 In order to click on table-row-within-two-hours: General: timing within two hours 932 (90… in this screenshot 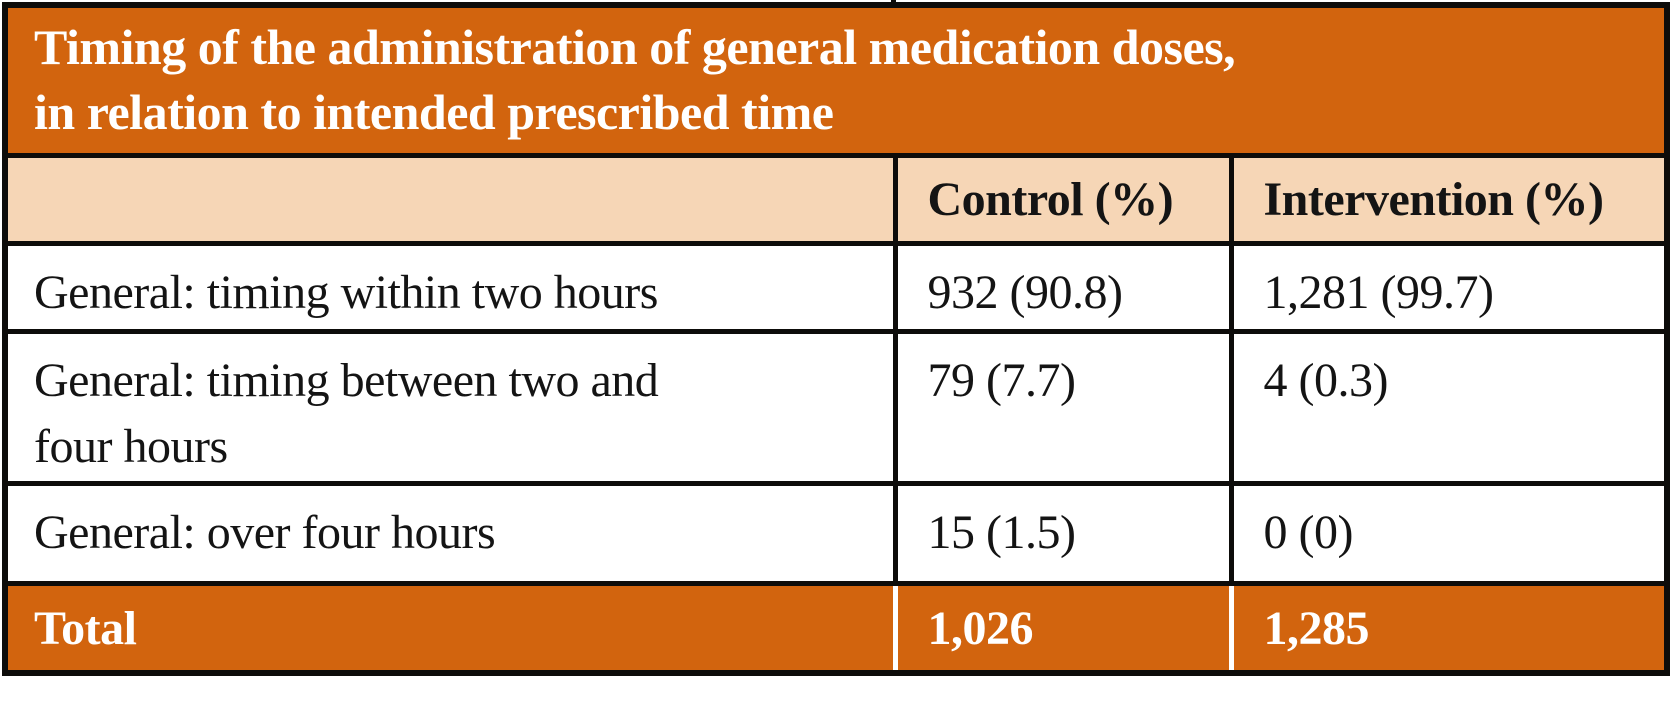, I will do `click(836, 287)`.